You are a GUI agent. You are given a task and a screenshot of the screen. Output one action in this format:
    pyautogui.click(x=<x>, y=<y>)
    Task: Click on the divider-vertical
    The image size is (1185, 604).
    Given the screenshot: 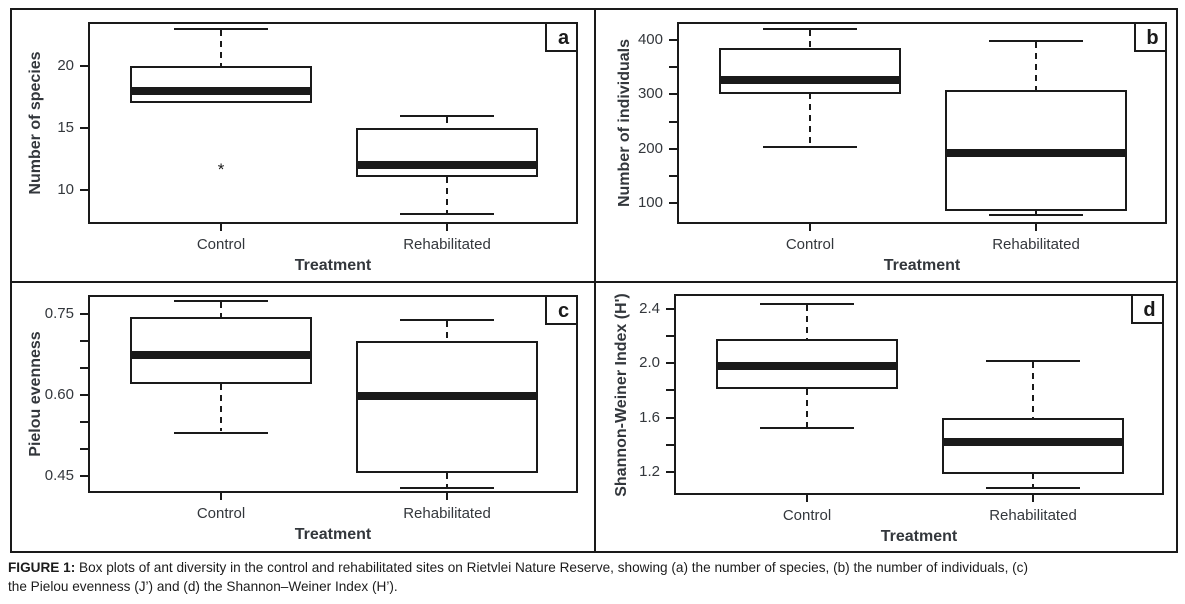 What is the action you would take?
    pyautogui.click(x=595, y=280)
    